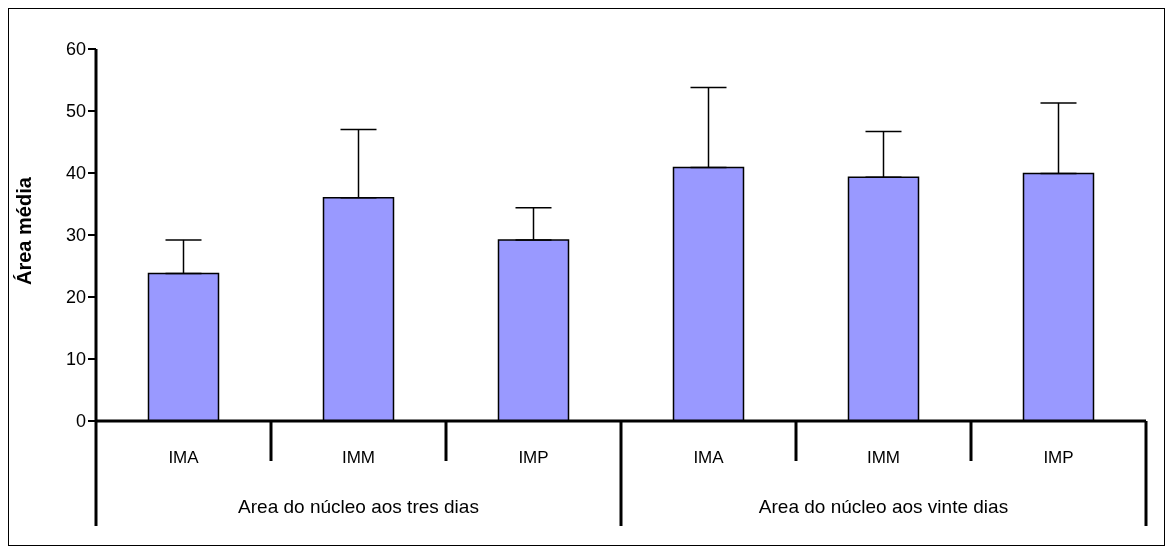 The width and height of the screenshot is (1171, 552). I want to click on y-tick-label: 30, so click(75, 235).